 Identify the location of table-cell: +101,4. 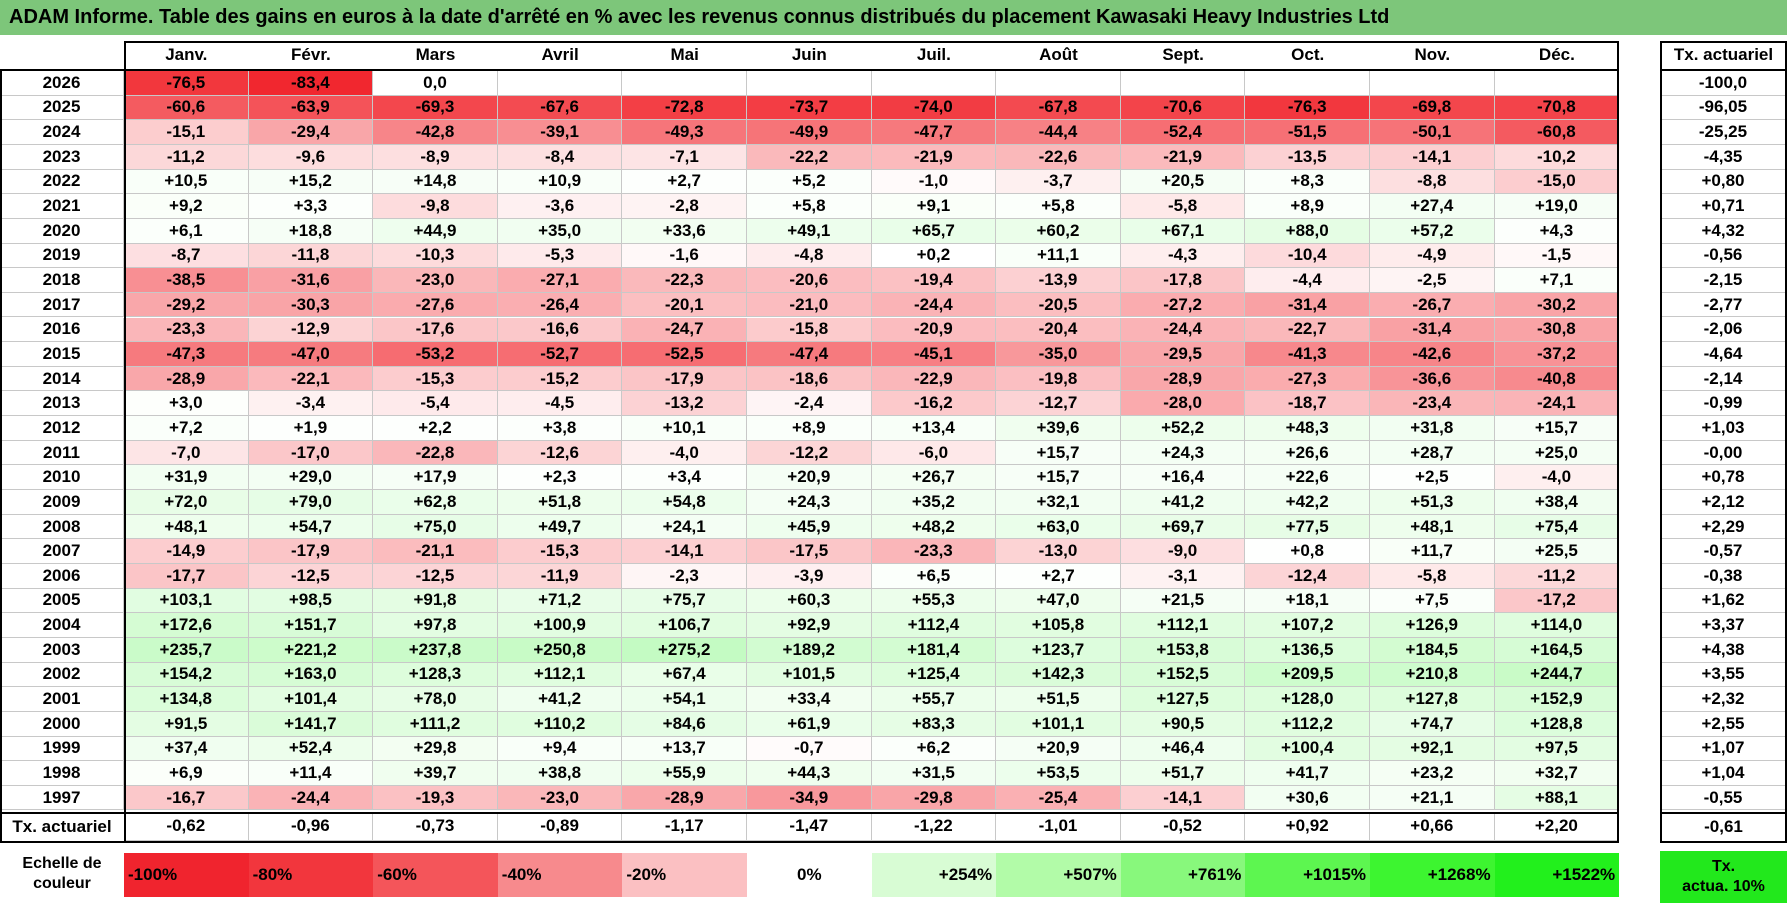
(311, 699).